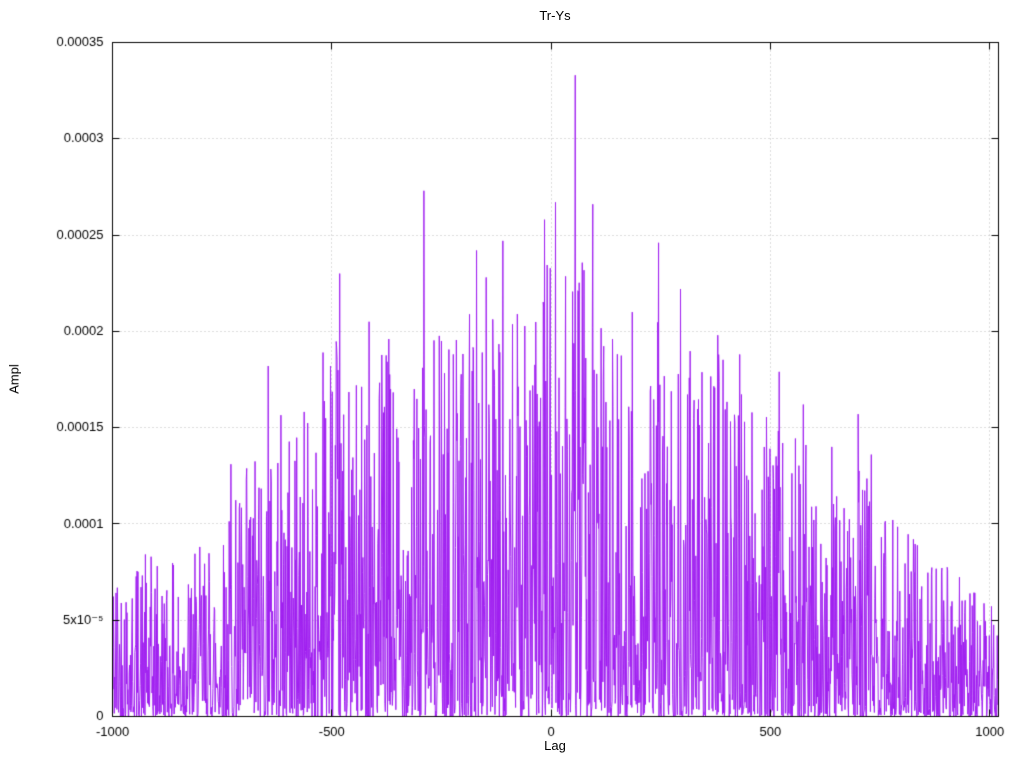 This screenshot has height=768, width=1024. I want to click on chart-title: Tr-Ys, so click(555, 15).